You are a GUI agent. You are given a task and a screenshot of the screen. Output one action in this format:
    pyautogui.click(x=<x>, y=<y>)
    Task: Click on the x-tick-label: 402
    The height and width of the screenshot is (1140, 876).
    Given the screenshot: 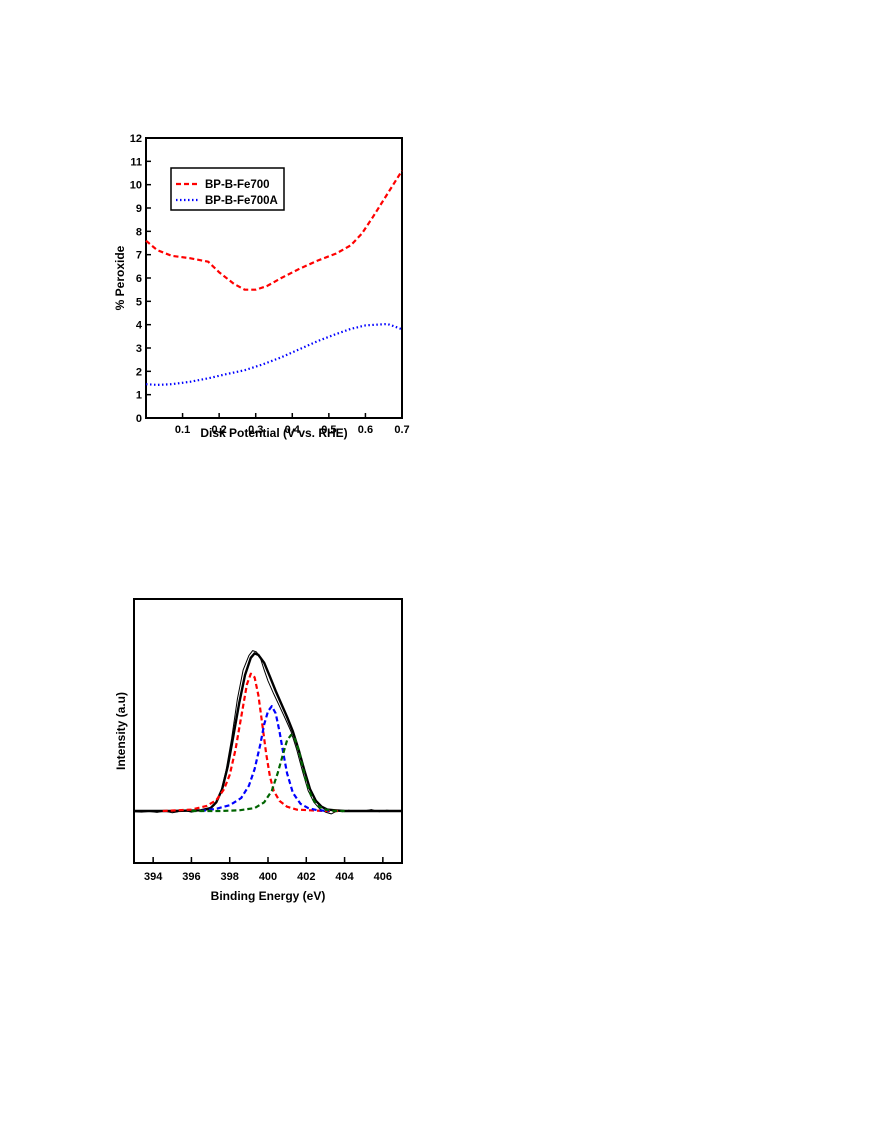 What is the action you would take?
    pyautogui.click(x=306, y=877)
    